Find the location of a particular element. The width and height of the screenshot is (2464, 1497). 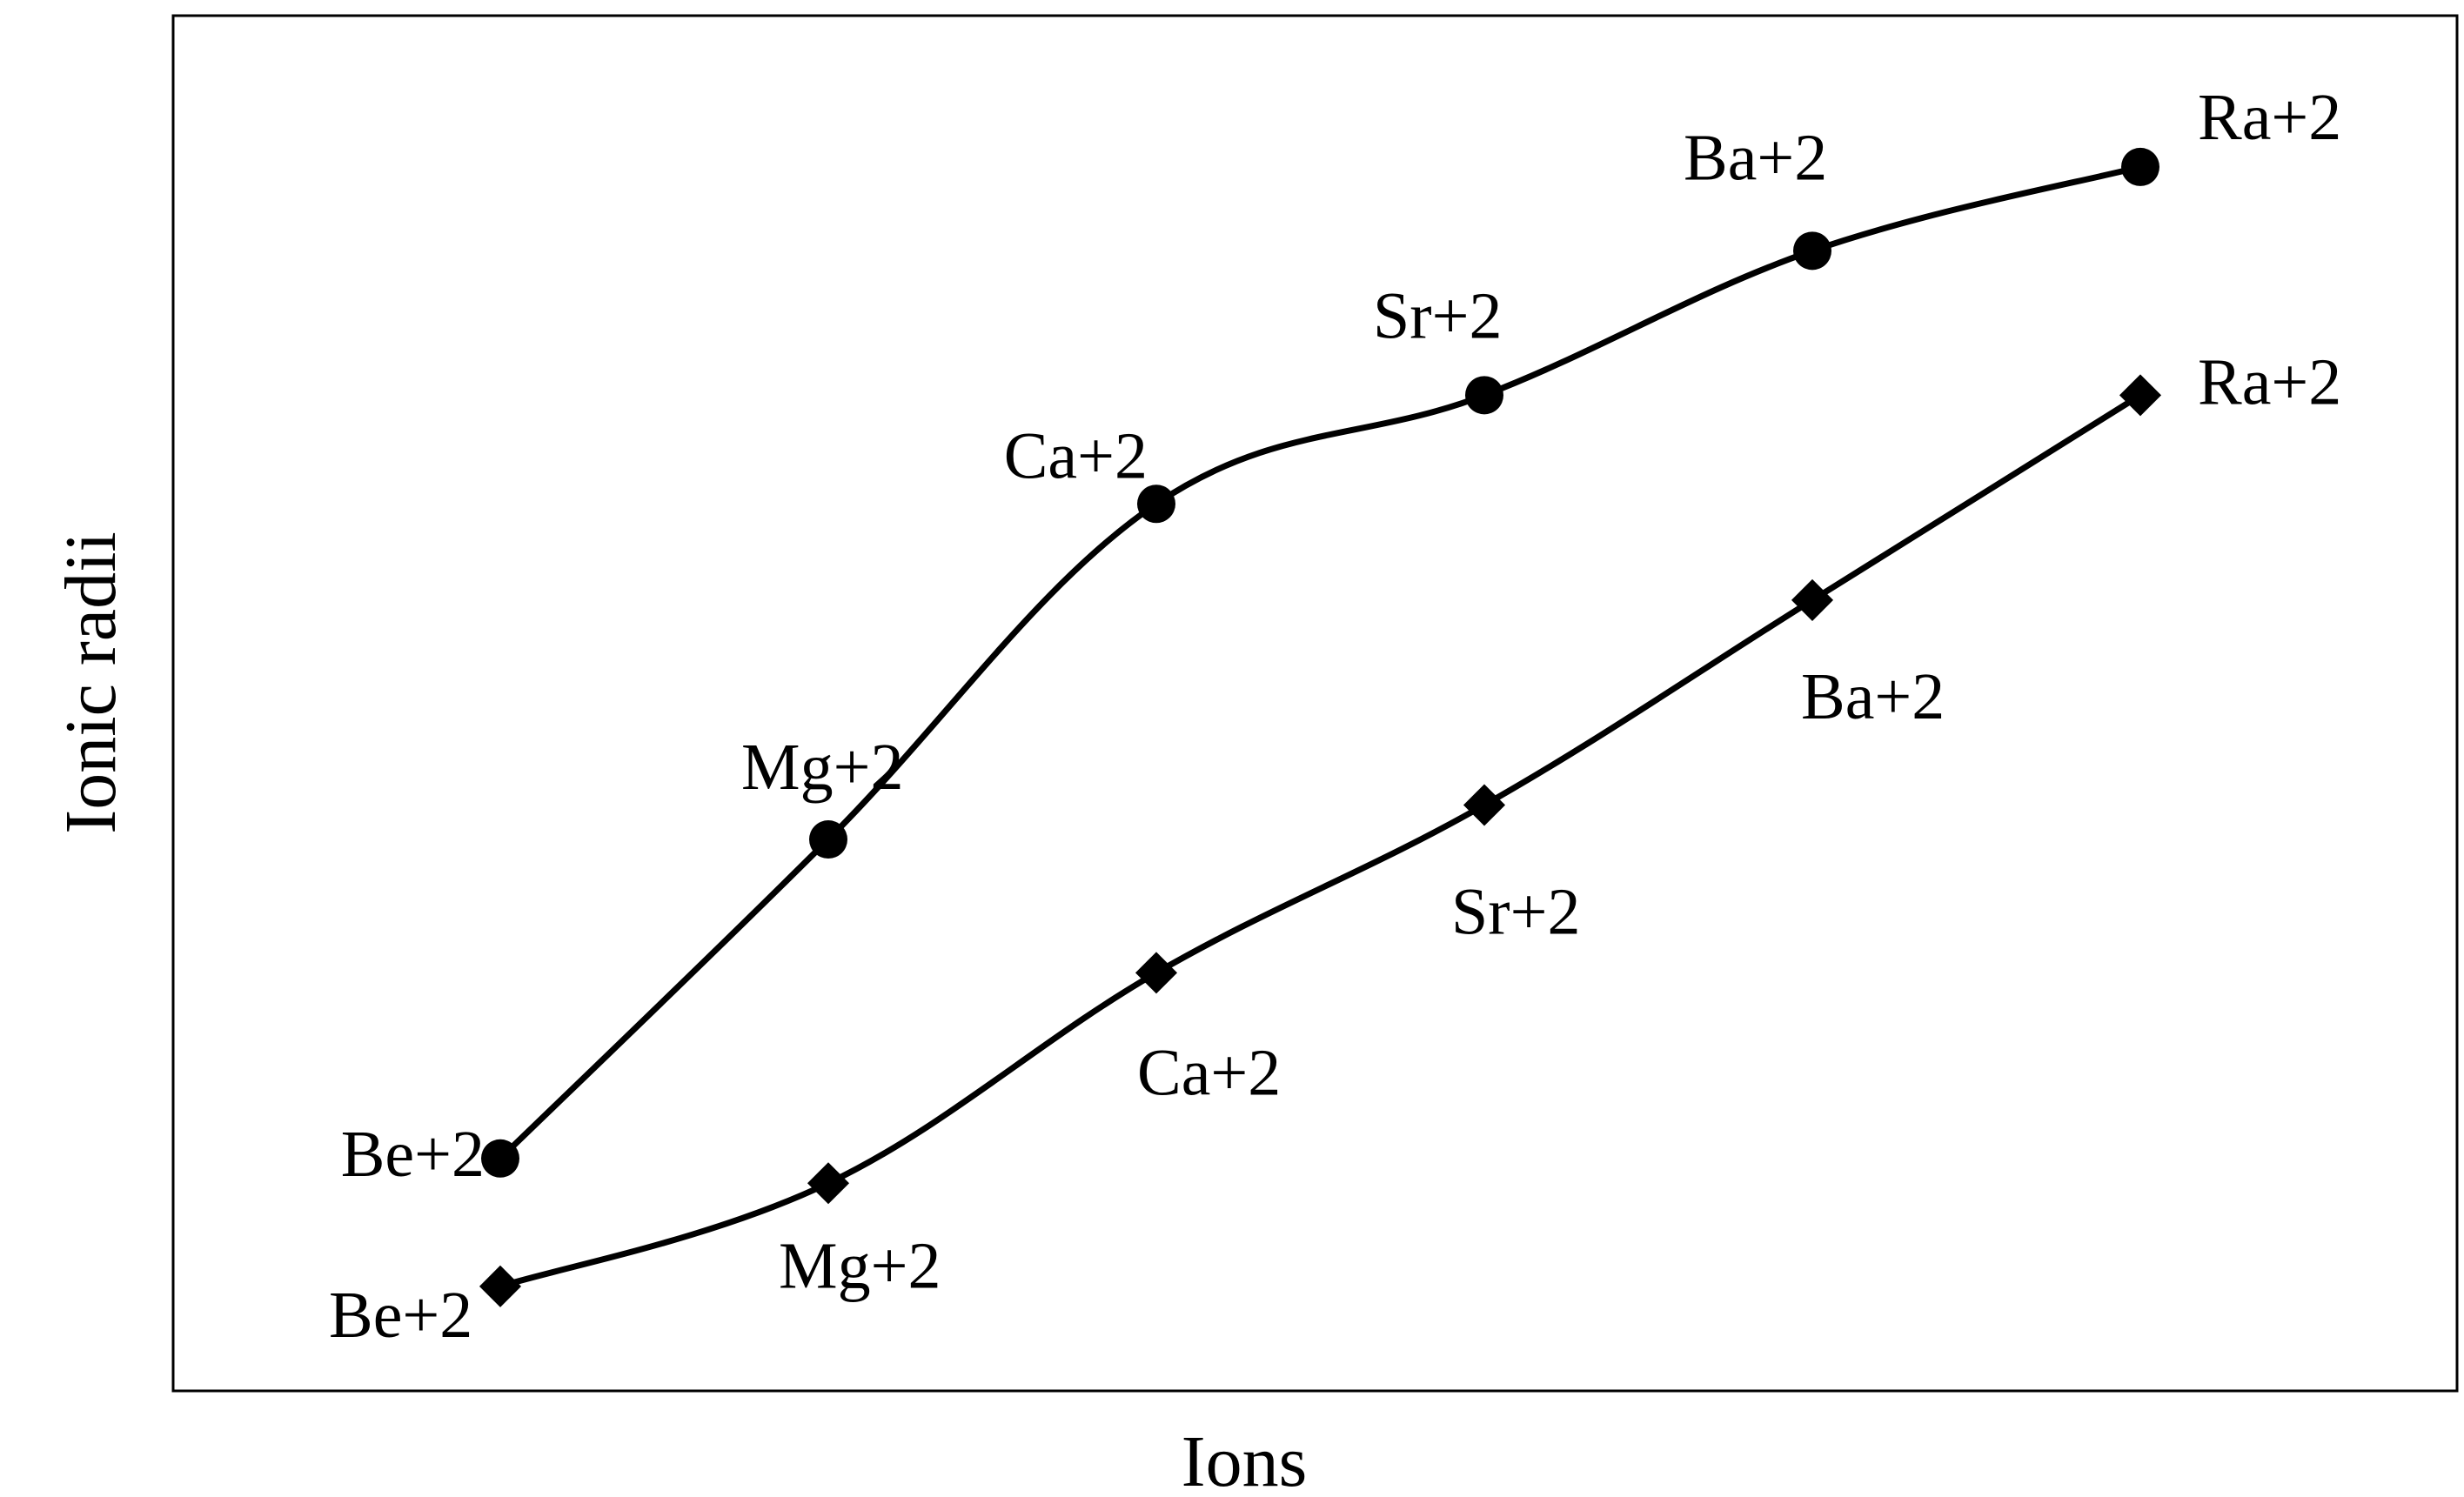

series-2-point-label-2: Mg+2 is located at coordinates (860, 1265).